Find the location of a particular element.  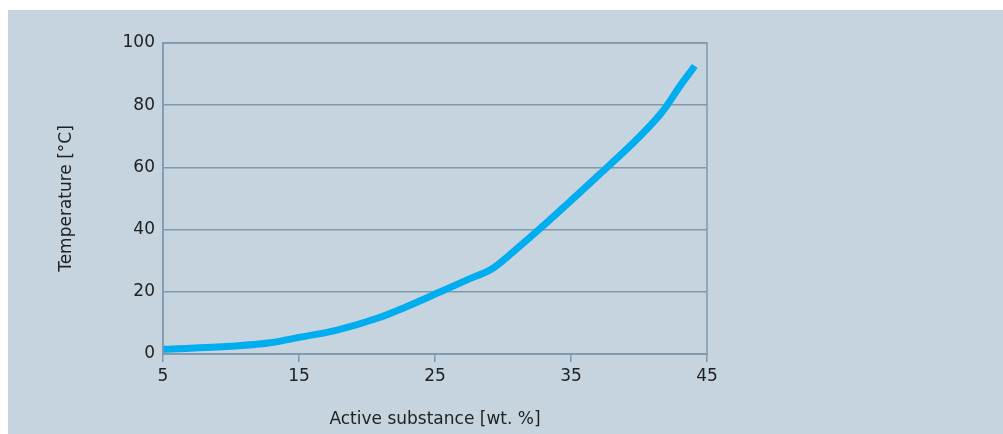

y-tick-label: 100 is located at coordinates (138, 41).